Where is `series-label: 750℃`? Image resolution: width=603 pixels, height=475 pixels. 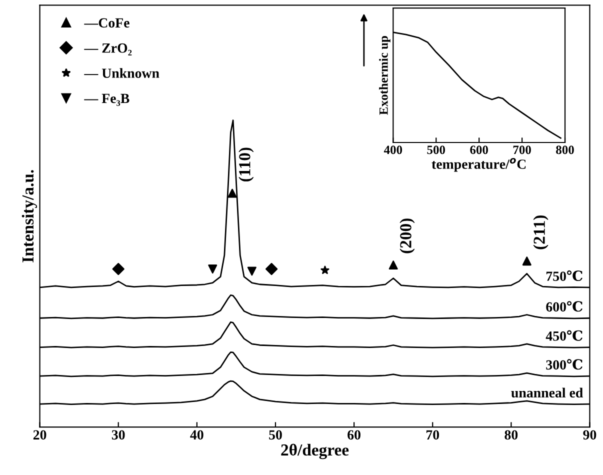 series-label: 750℃ is located at coordinates (564, 276).